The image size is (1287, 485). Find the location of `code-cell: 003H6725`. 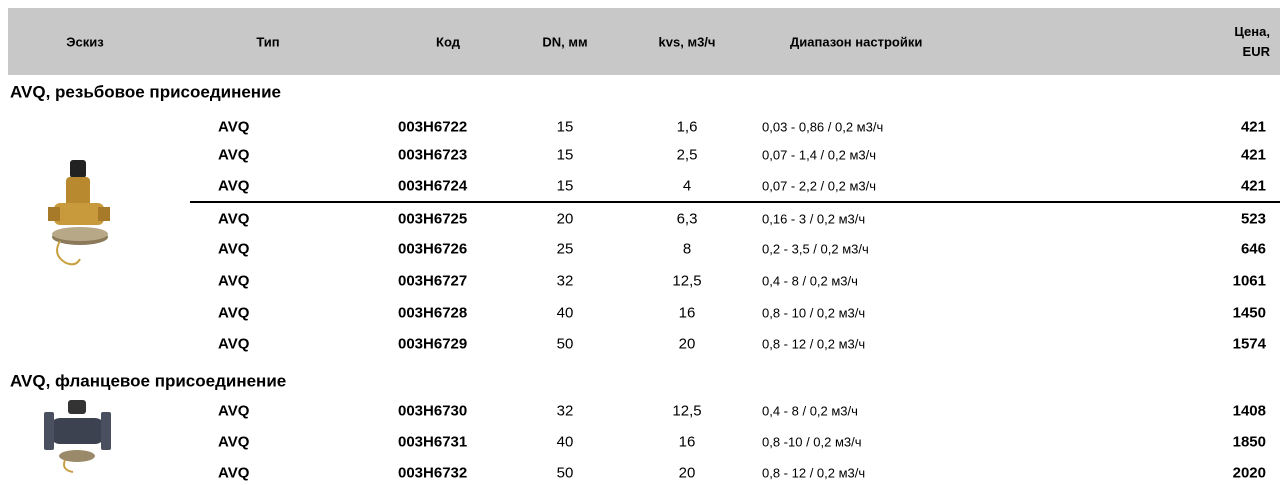

code-cell: 003H6725 is located at coordinates (433, 219).